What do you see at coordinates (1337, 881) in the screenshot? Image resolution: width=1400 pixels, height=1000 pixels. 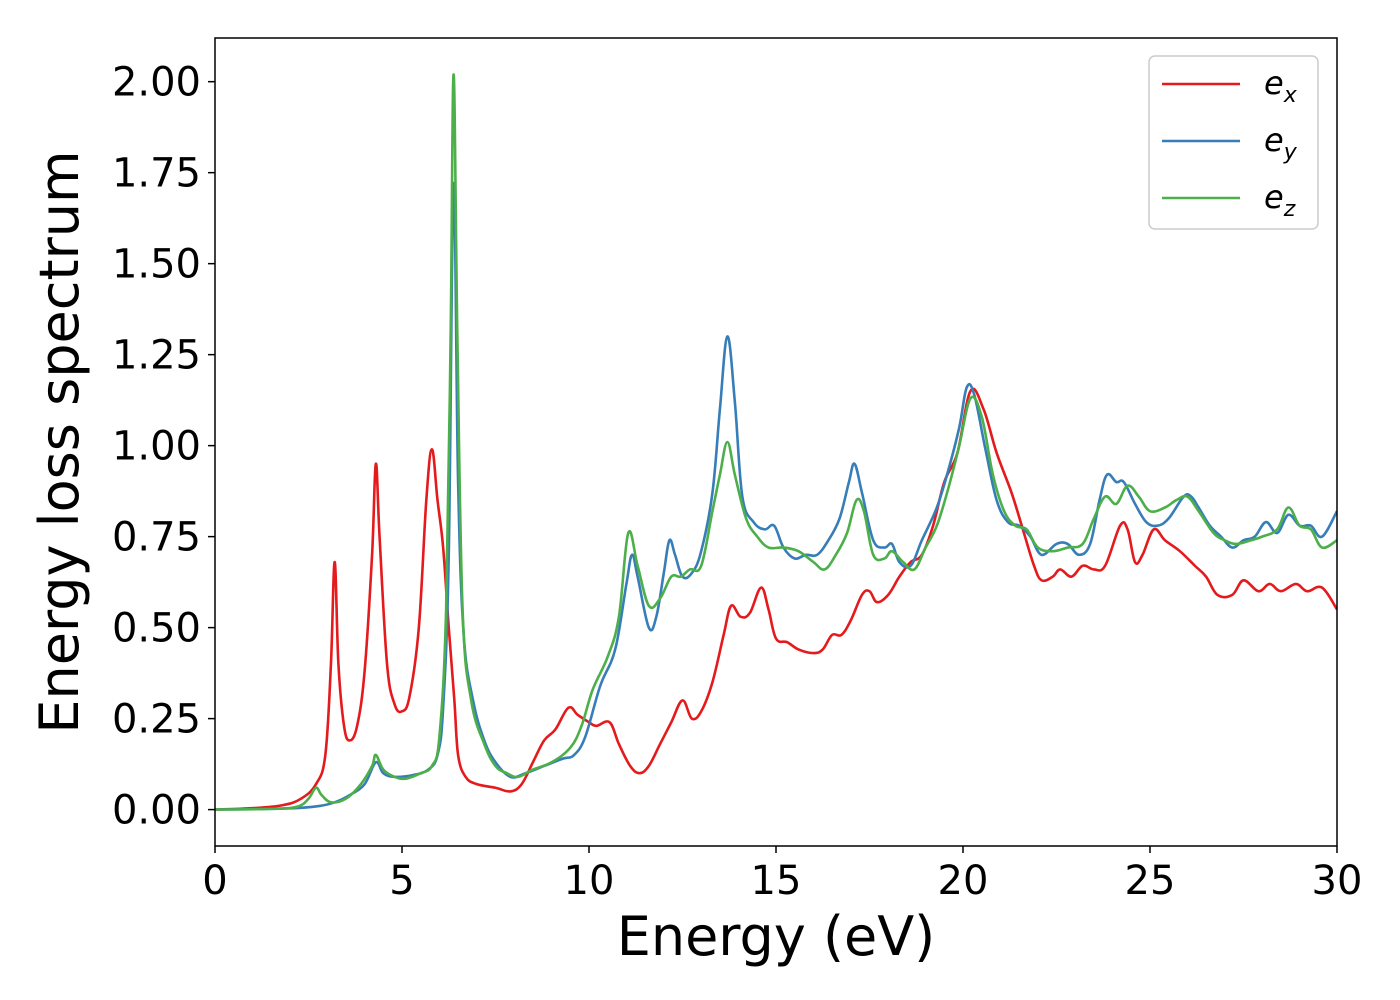 I see `x-tick-label: 30` at bounding box center [1337, 881].